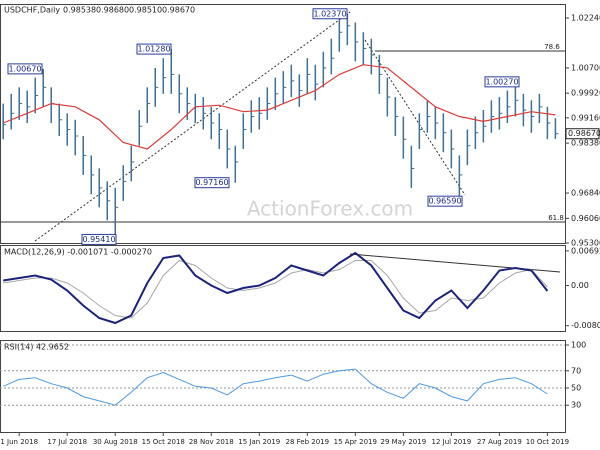 This screenshot has width=600, height=450. What do you see at coordinates (576, 405) in the screenshot?
I see `y-tick-label: 30` at bounding box center [576, 405].